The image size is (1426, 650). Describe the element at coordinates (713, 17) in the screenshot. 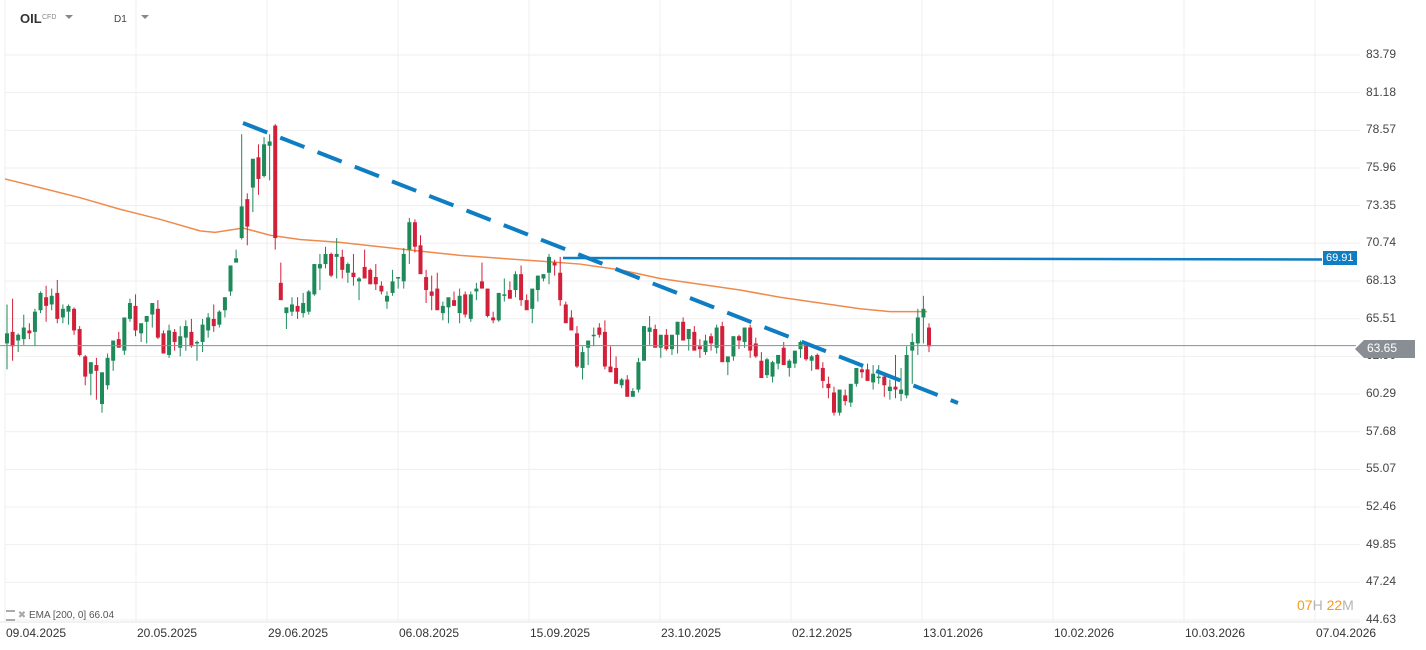

I see `chart-toolbar: OIL CFD D1` at that location.